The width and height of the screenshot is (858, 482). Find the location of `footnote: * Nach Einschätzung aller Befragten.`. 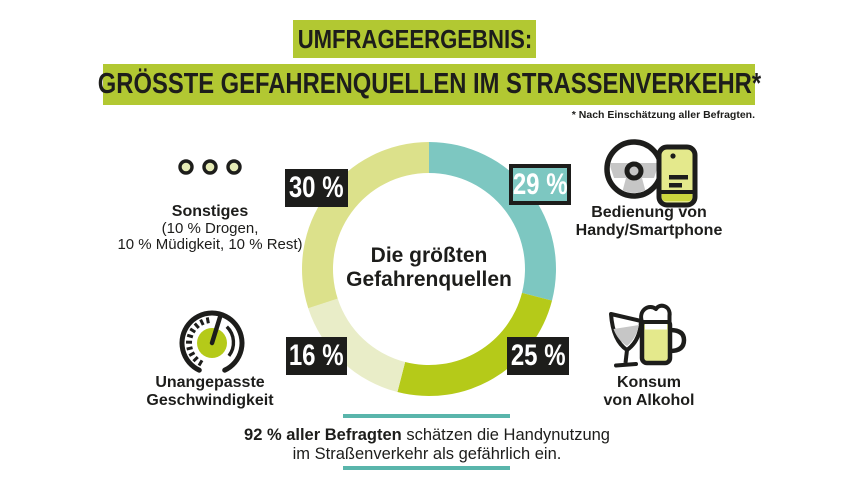

footnote: * Nach Einschätzung aller Befragten. is located at coordinates (663, 115).